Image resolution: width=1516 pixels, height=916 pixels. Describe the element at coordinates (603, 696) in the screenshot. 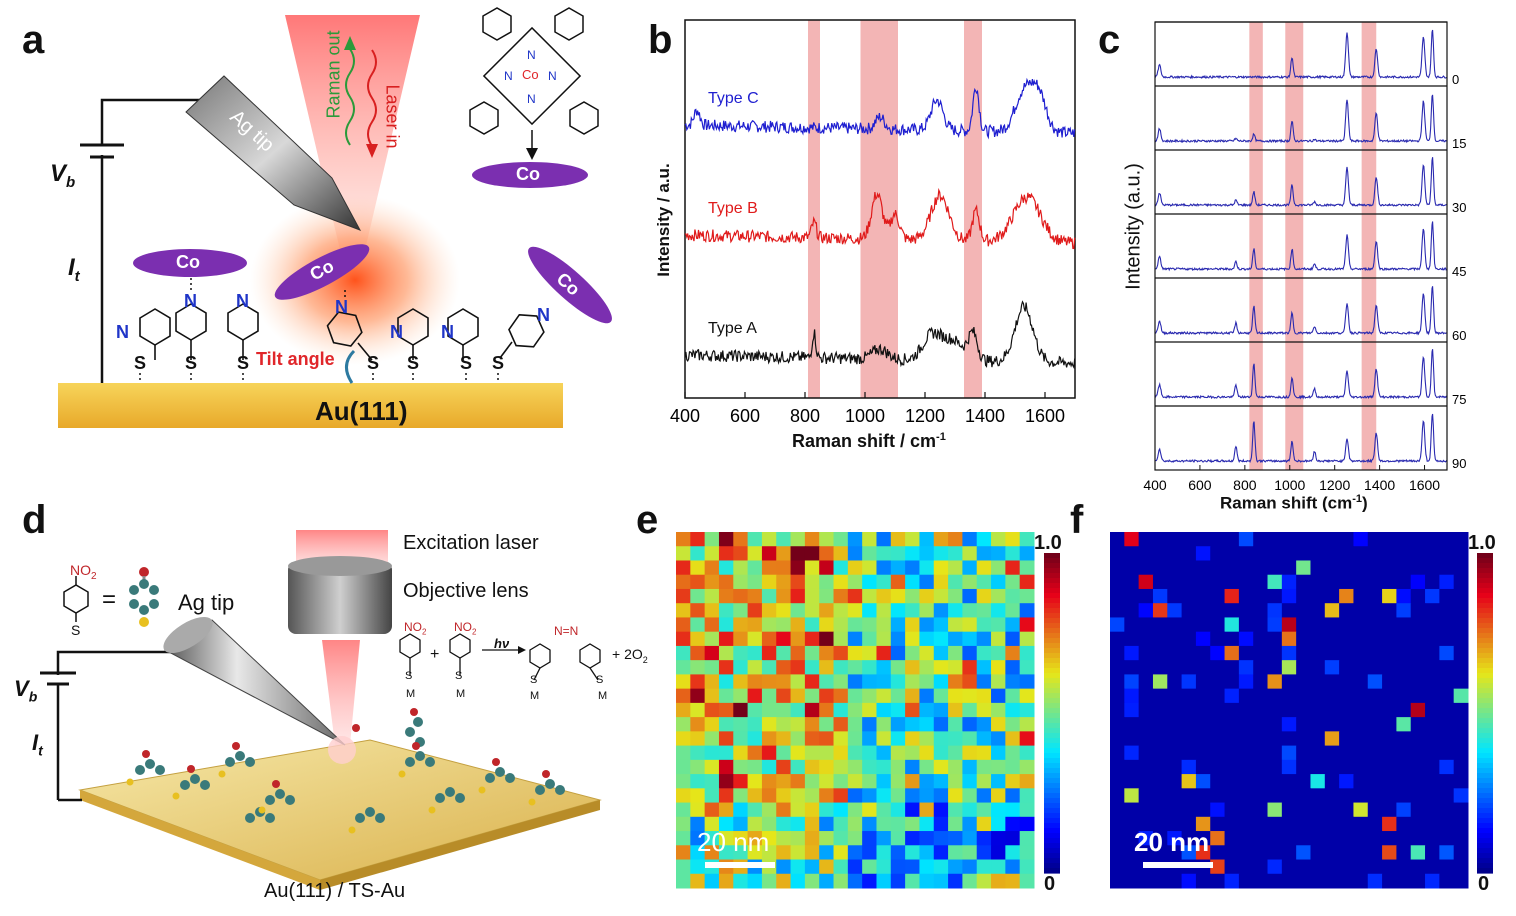

I see `m-label: M` at that location.